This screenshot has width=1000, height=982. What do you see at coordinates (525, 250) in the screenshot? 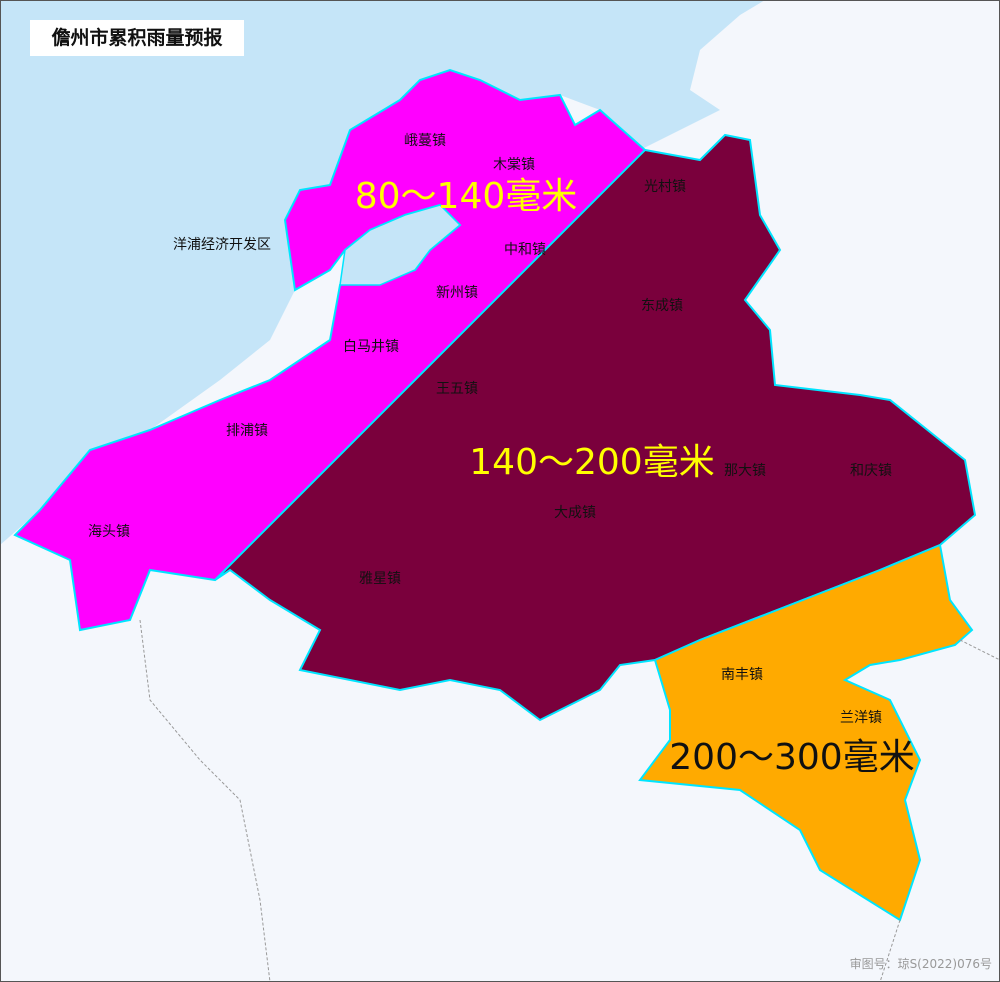
I see `town-label: 中和镇` at bounding box center [525, 250].